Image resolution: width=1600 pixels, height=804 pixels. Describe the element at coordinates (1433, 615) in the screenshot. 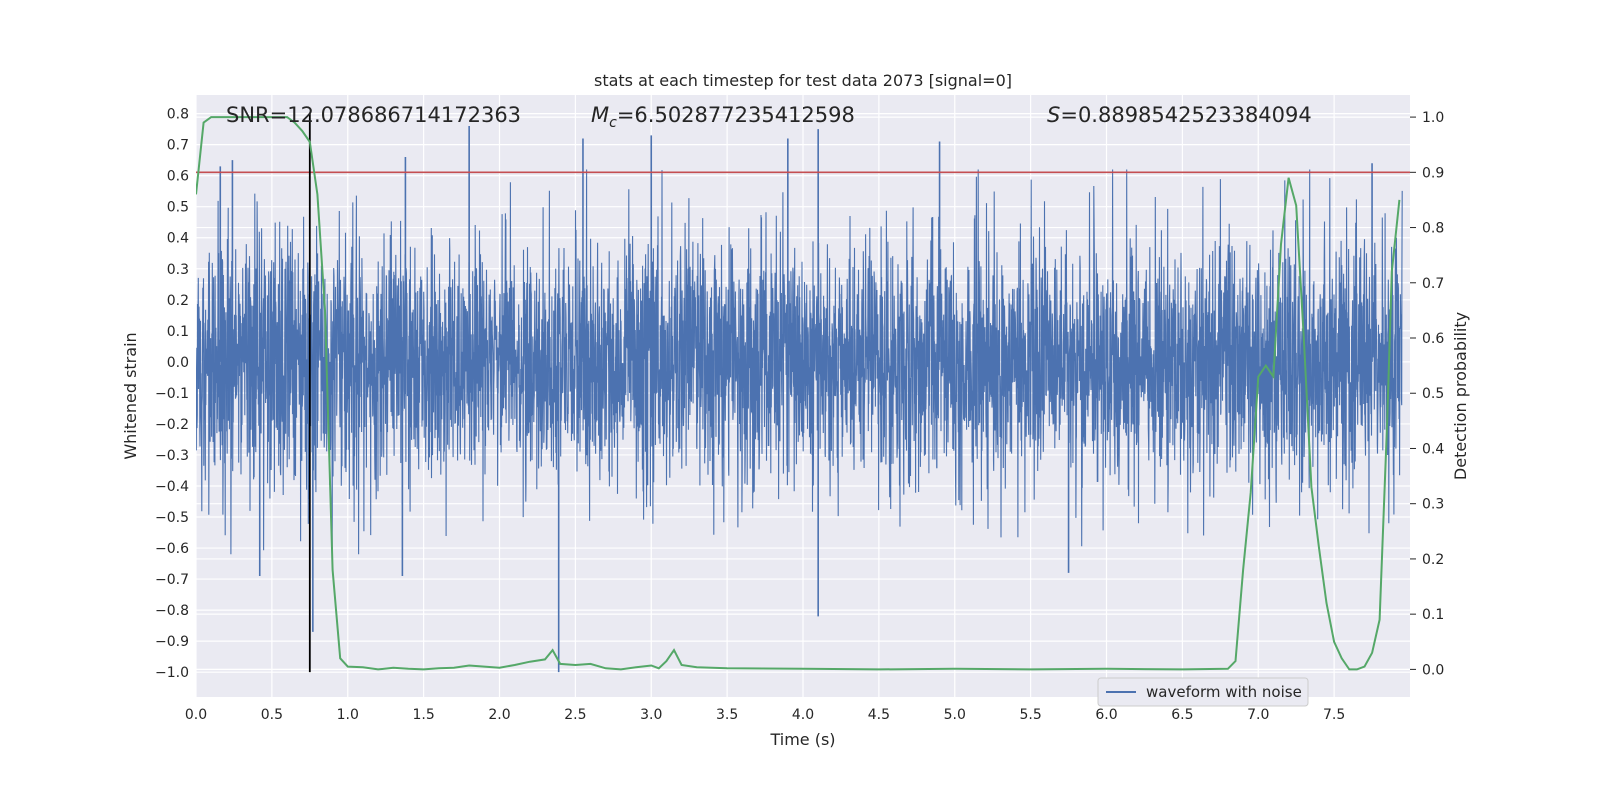

I see `y-right-tick-label: 0.1` at that location.